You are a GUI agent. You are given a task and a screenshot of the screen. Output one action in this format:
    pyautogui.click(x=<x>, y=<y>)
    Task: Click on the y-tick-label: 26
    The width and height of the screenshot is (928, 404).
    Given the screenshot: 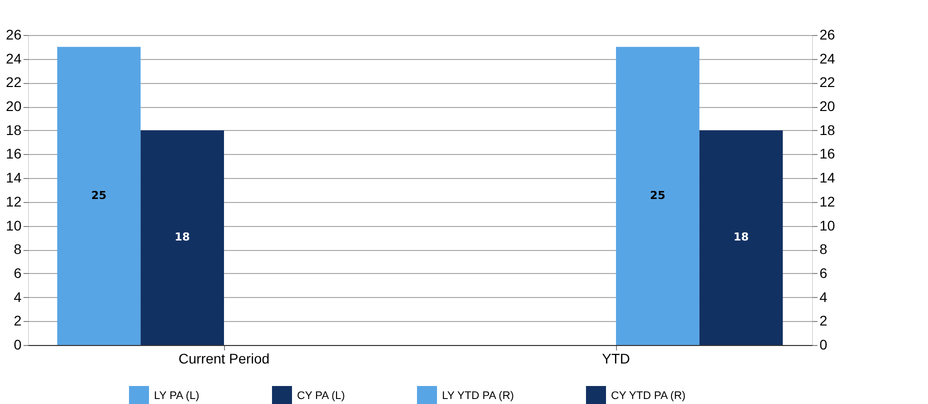 What is the action you would take?
    pyautogui.click(x=14, y=34)
    